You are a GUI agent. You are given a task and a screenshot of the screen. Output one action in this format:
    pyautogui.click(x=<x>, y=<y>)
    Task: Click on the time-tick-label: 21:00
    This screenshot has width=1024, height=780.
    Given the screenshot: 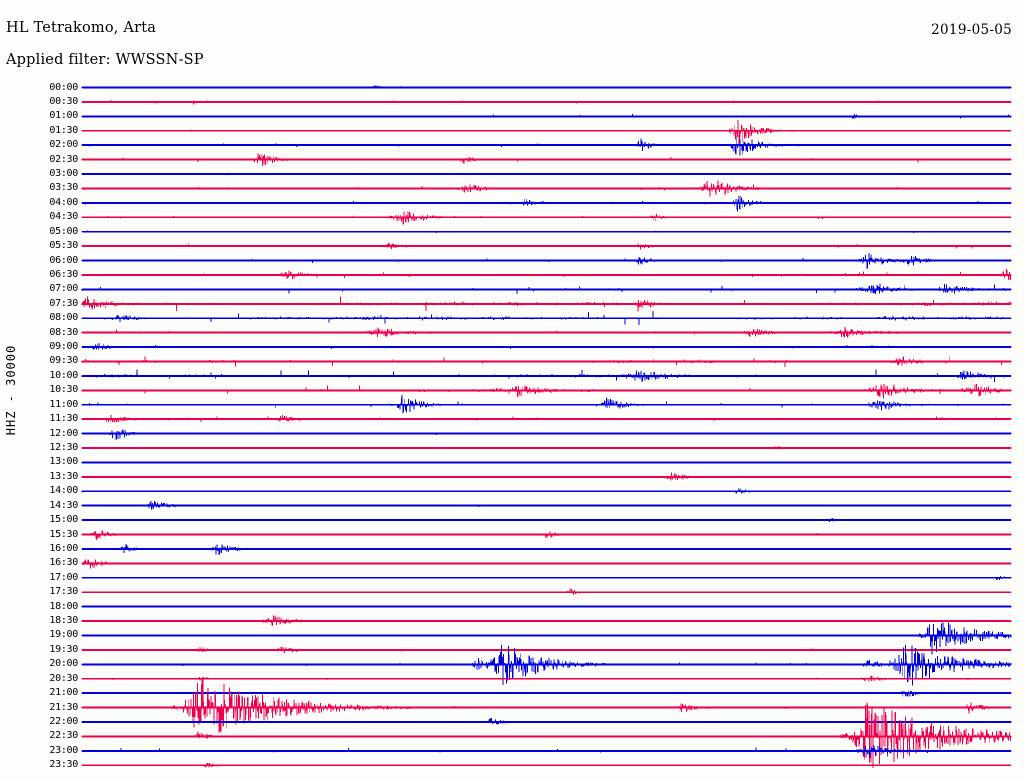 What is the action you would take?
    pyautogui.click(x=63, y=693)
    